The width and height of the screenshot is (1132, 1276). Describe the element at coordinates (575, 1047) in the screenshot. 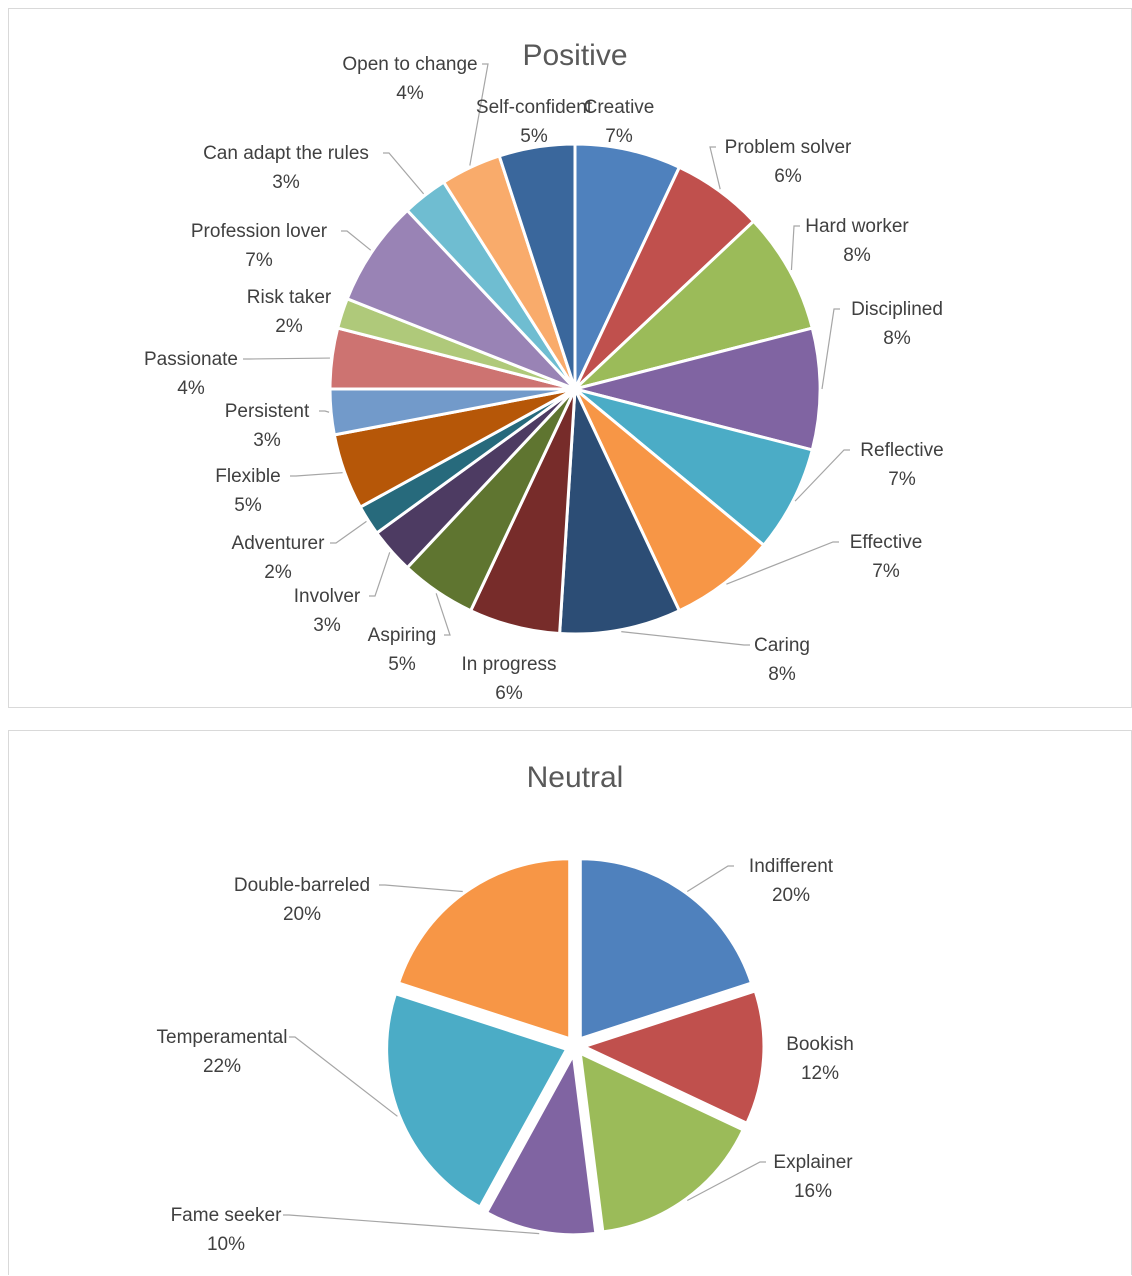

I see `slices` at that location.